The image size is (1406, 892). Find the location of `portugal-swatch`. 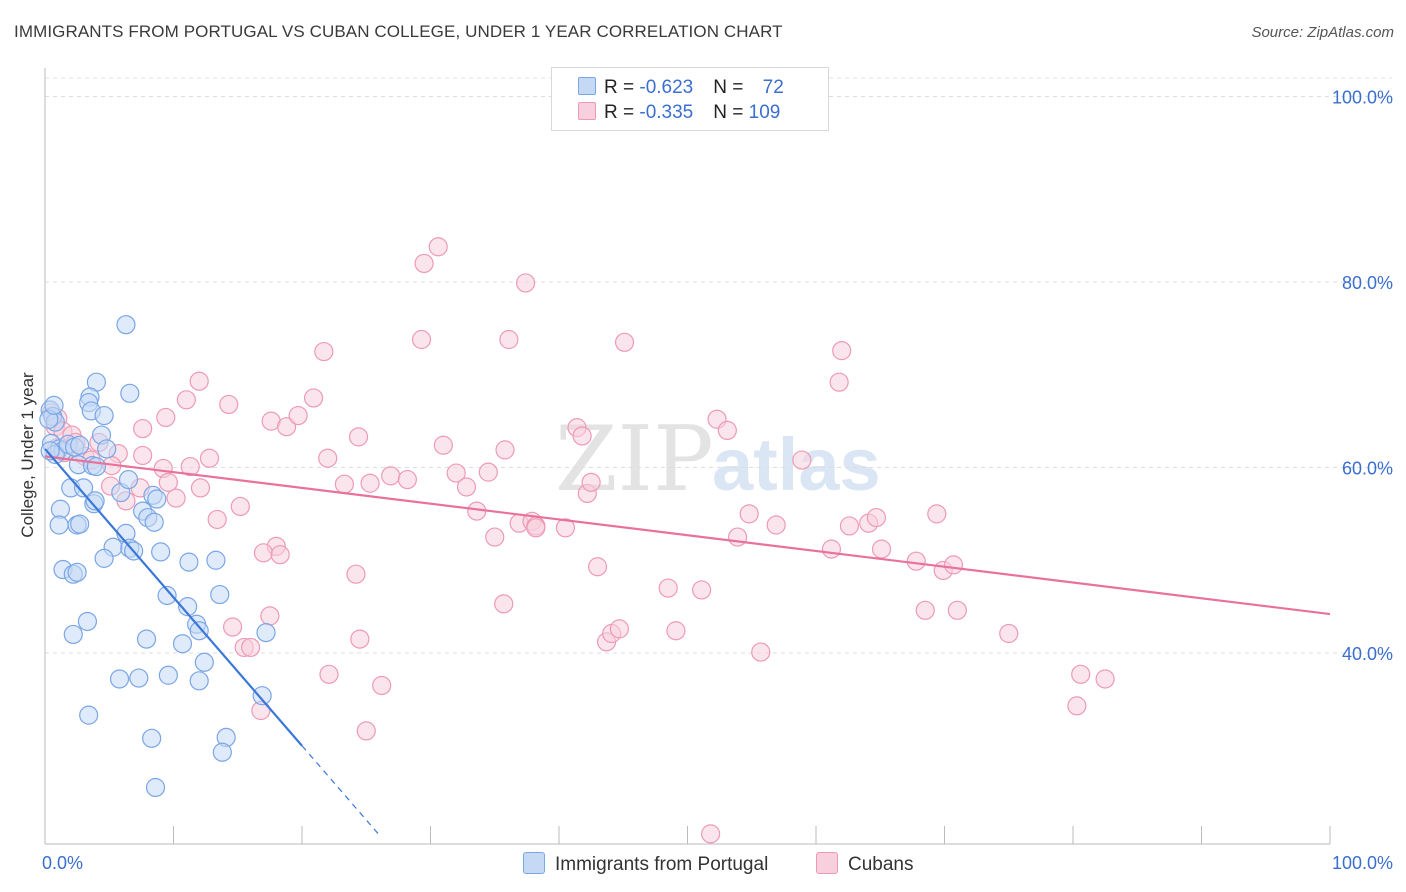

portugal-swatch is located at coordinates (587, 86).